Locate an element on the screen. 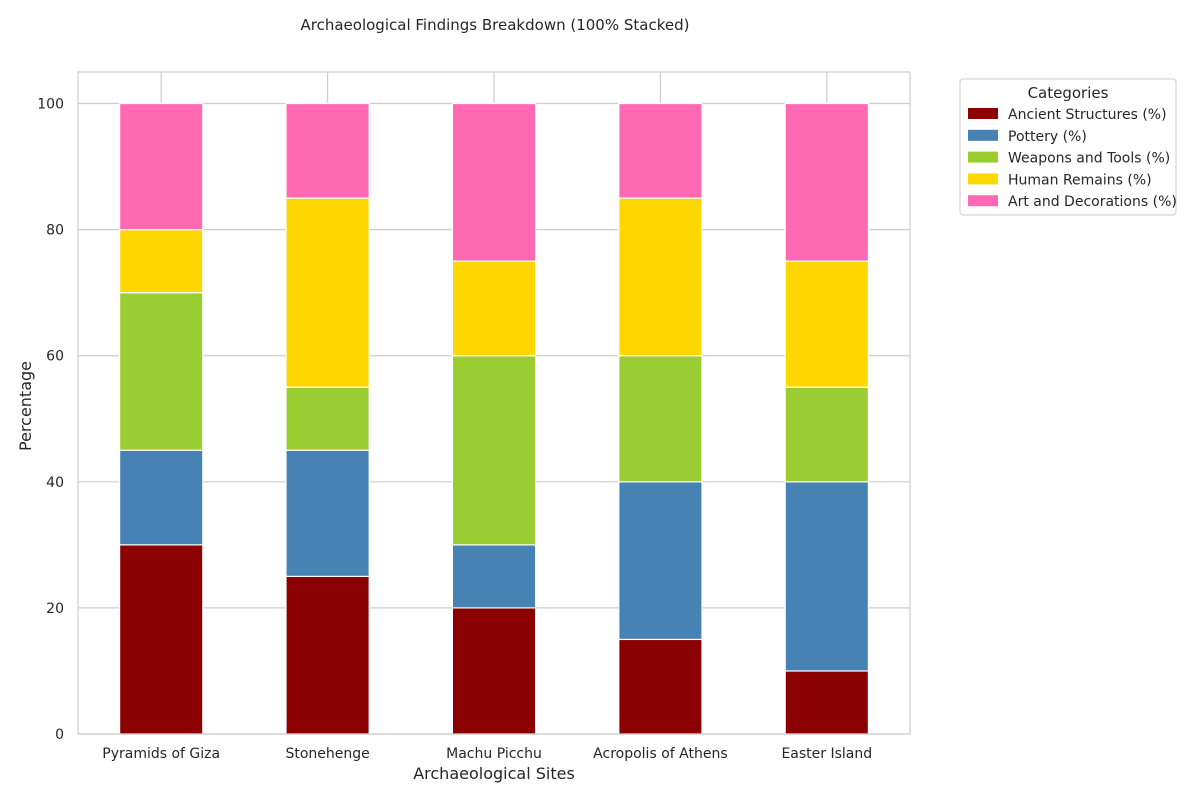 The width and height of the screenshot is (1200, 800). legend-label: Weapons and Tools (%) is located at coordinates (1089, 159).